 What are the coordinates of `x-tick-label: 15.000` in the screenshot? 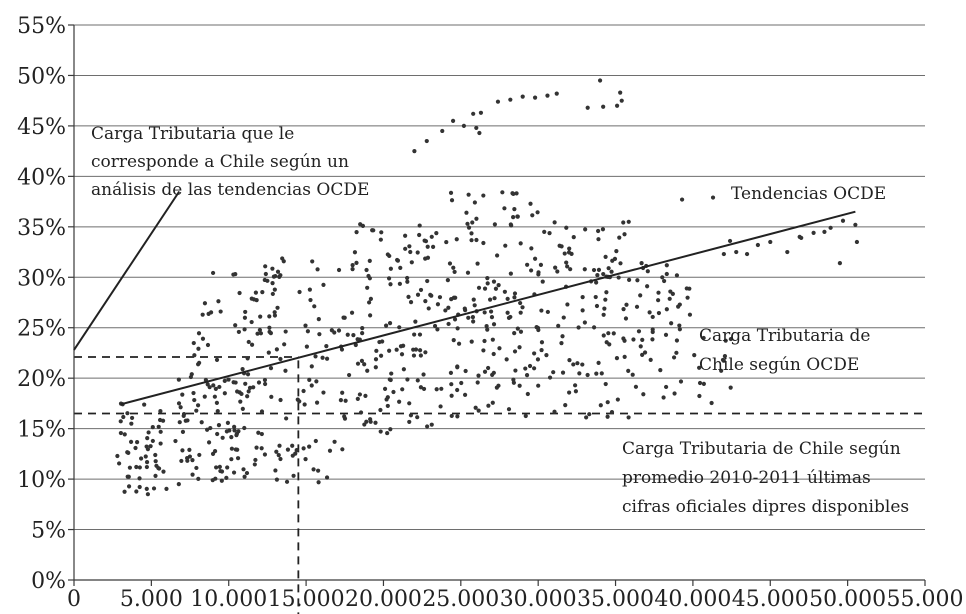 It's located at (306, 599).